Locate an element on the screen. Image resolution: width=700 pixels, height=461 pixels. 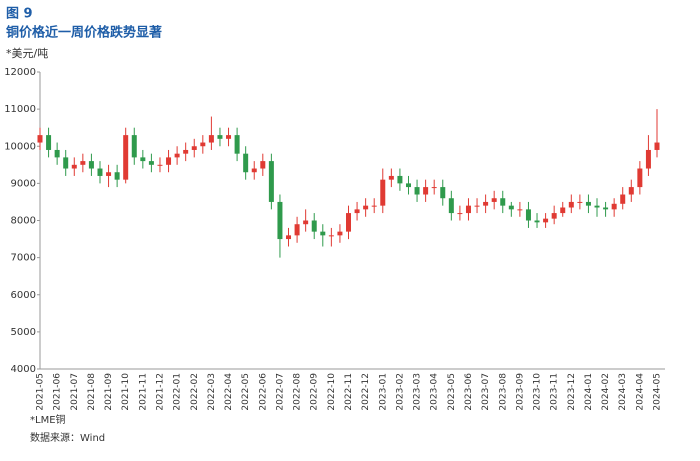
x-tick-label: 2024-02 is located at coordinates (606, 392).